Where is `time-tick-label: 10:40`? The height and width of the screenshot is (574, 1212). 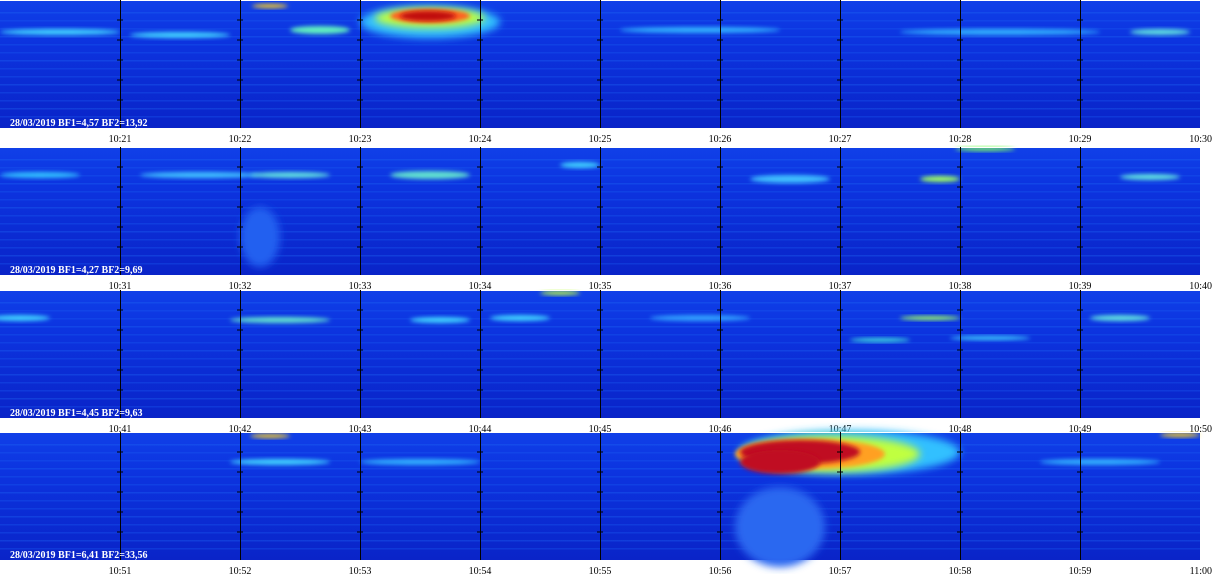 time-tick-label: 10:40 is located at coordinates (1200, 286).